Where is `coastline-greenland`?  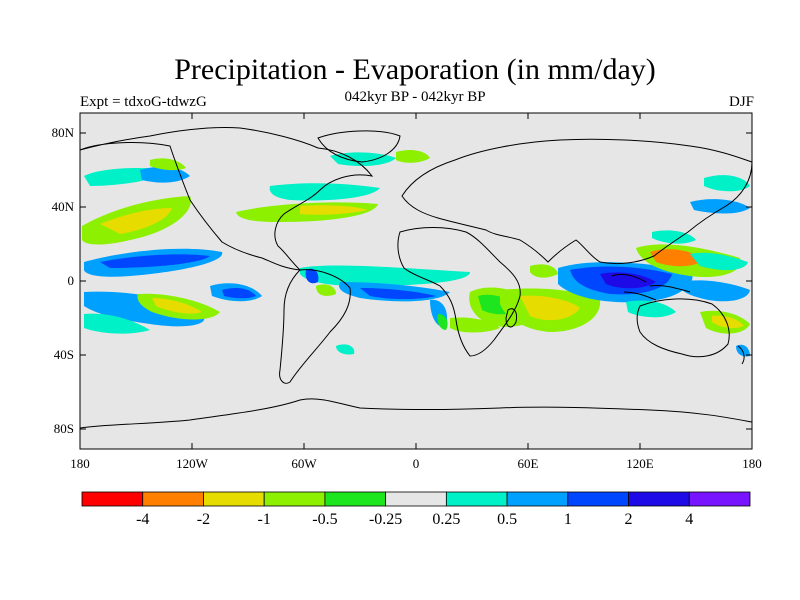
coastline-greenland is located at coordinates (359, 146).